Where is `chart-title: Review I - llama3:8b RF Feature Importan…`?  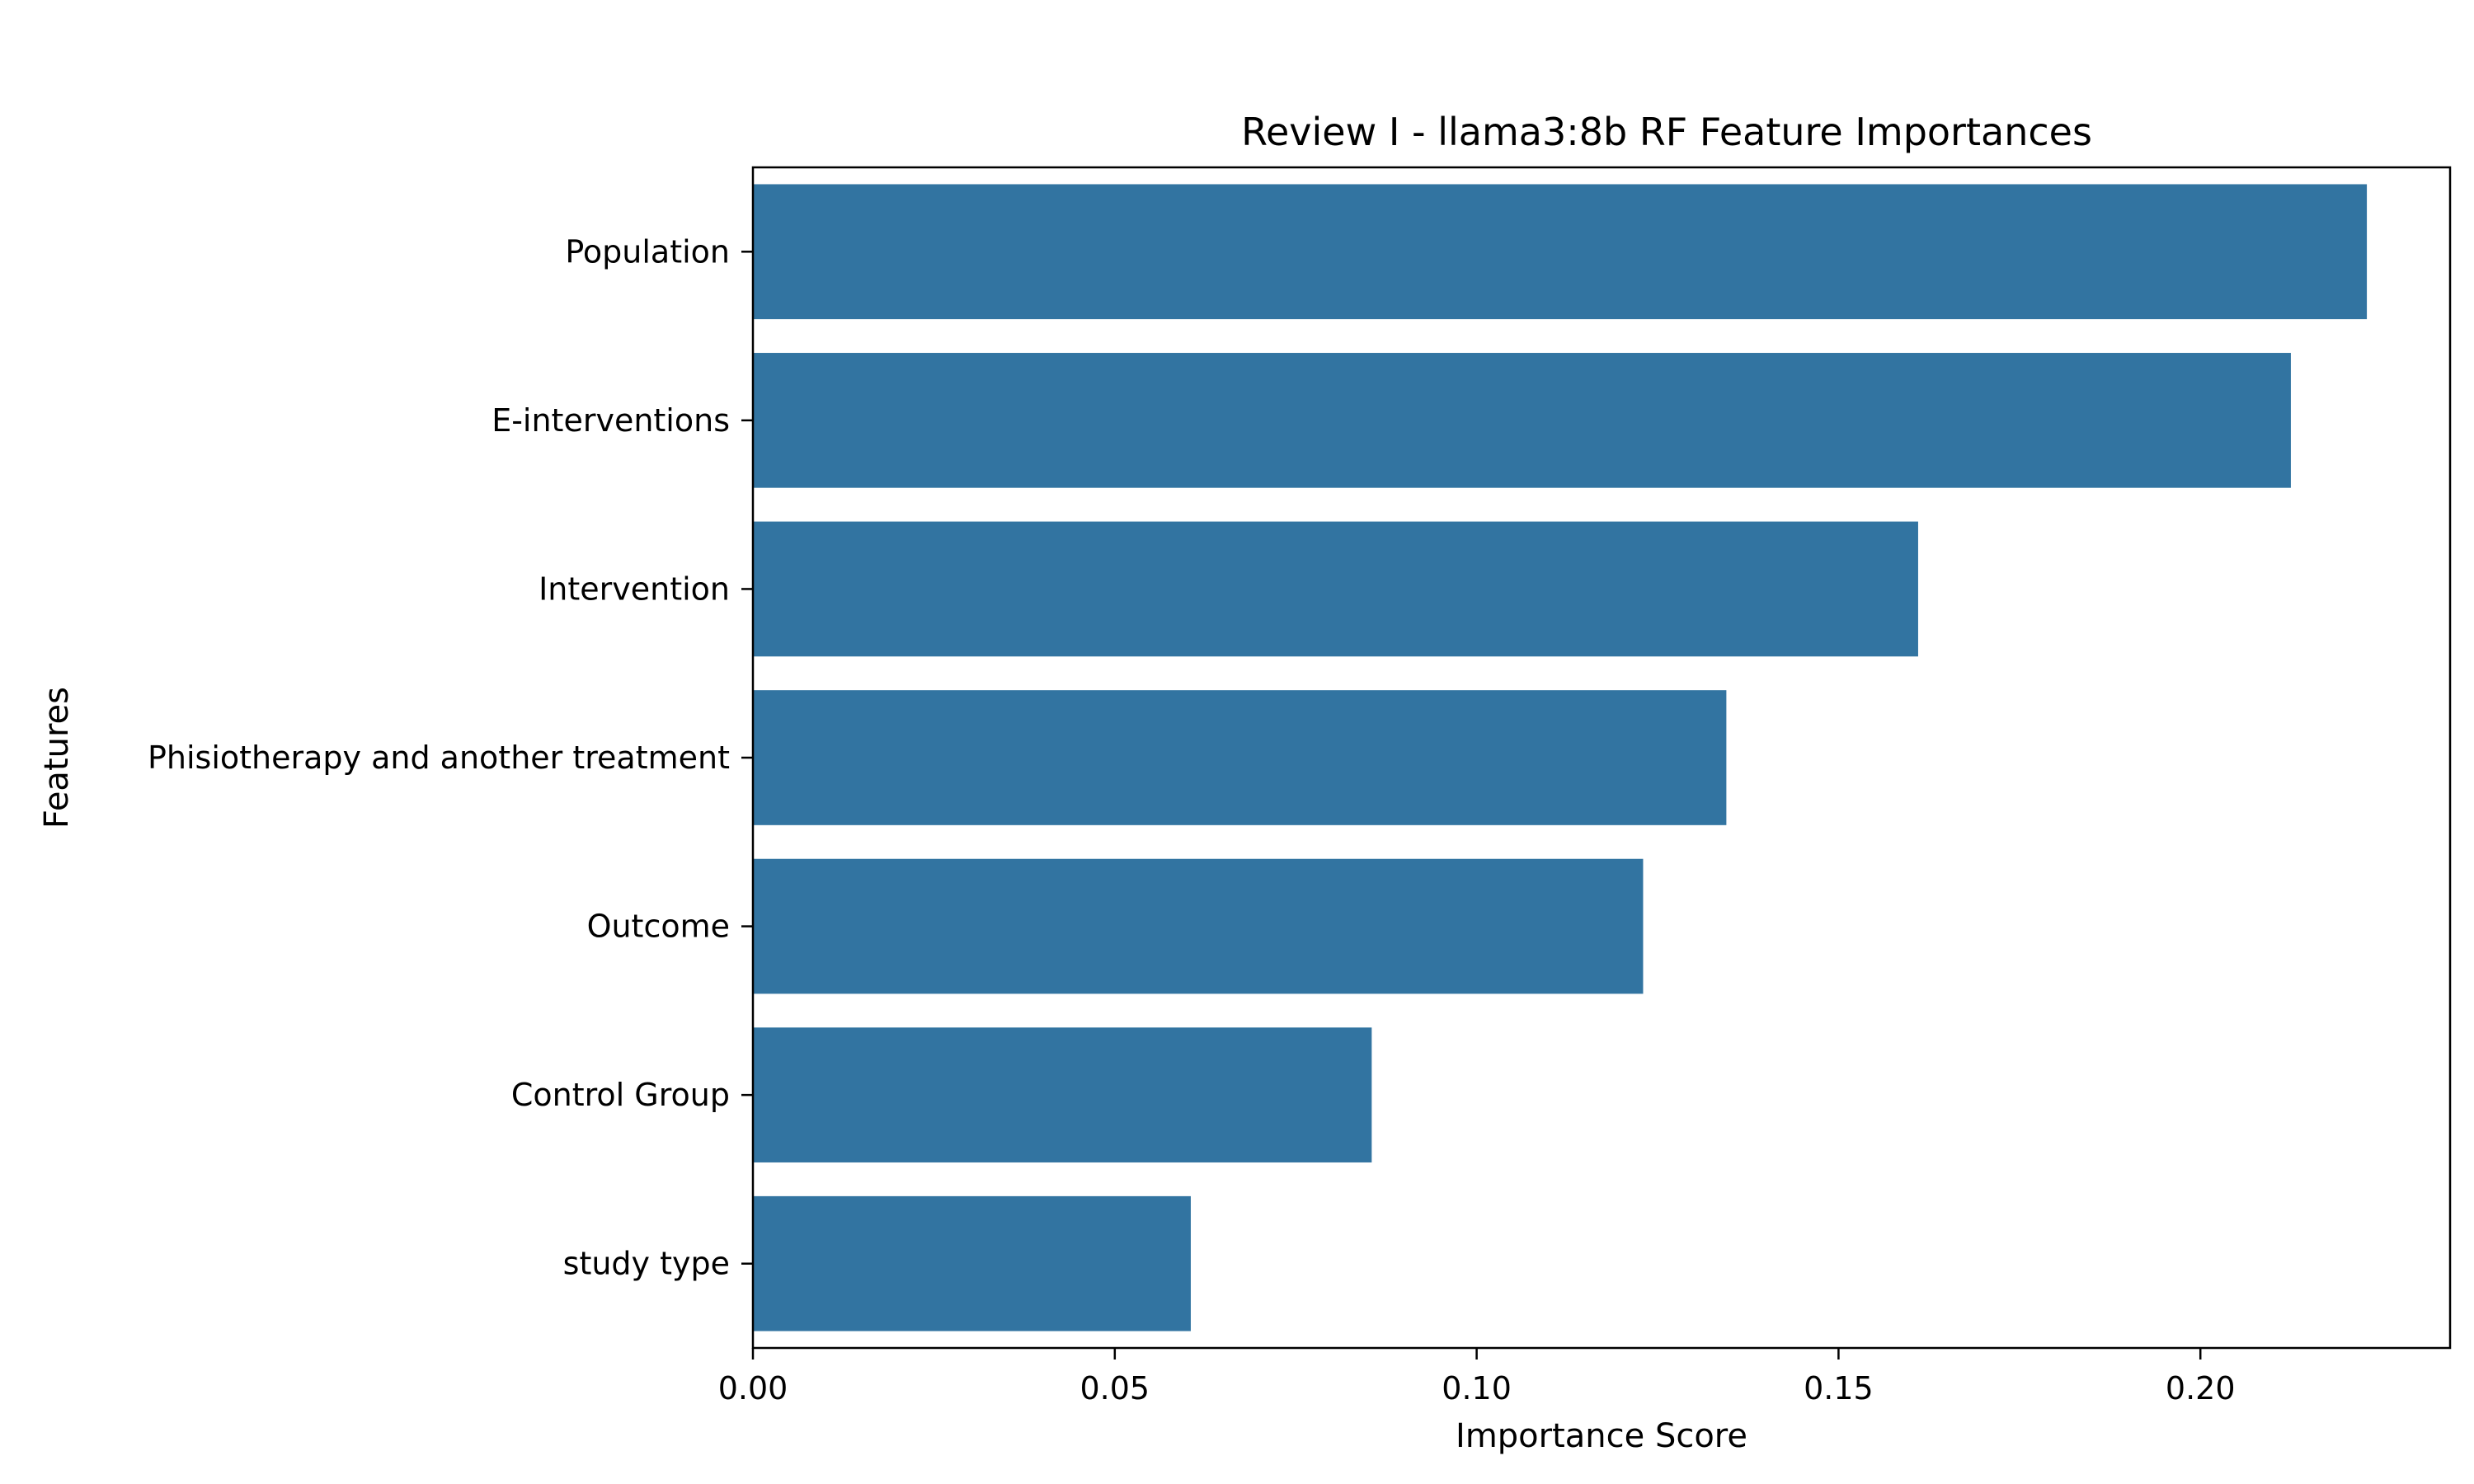
chart-title: Review I - llama3:8b RF Feature Importan… is located at coordinates (1666, 132).